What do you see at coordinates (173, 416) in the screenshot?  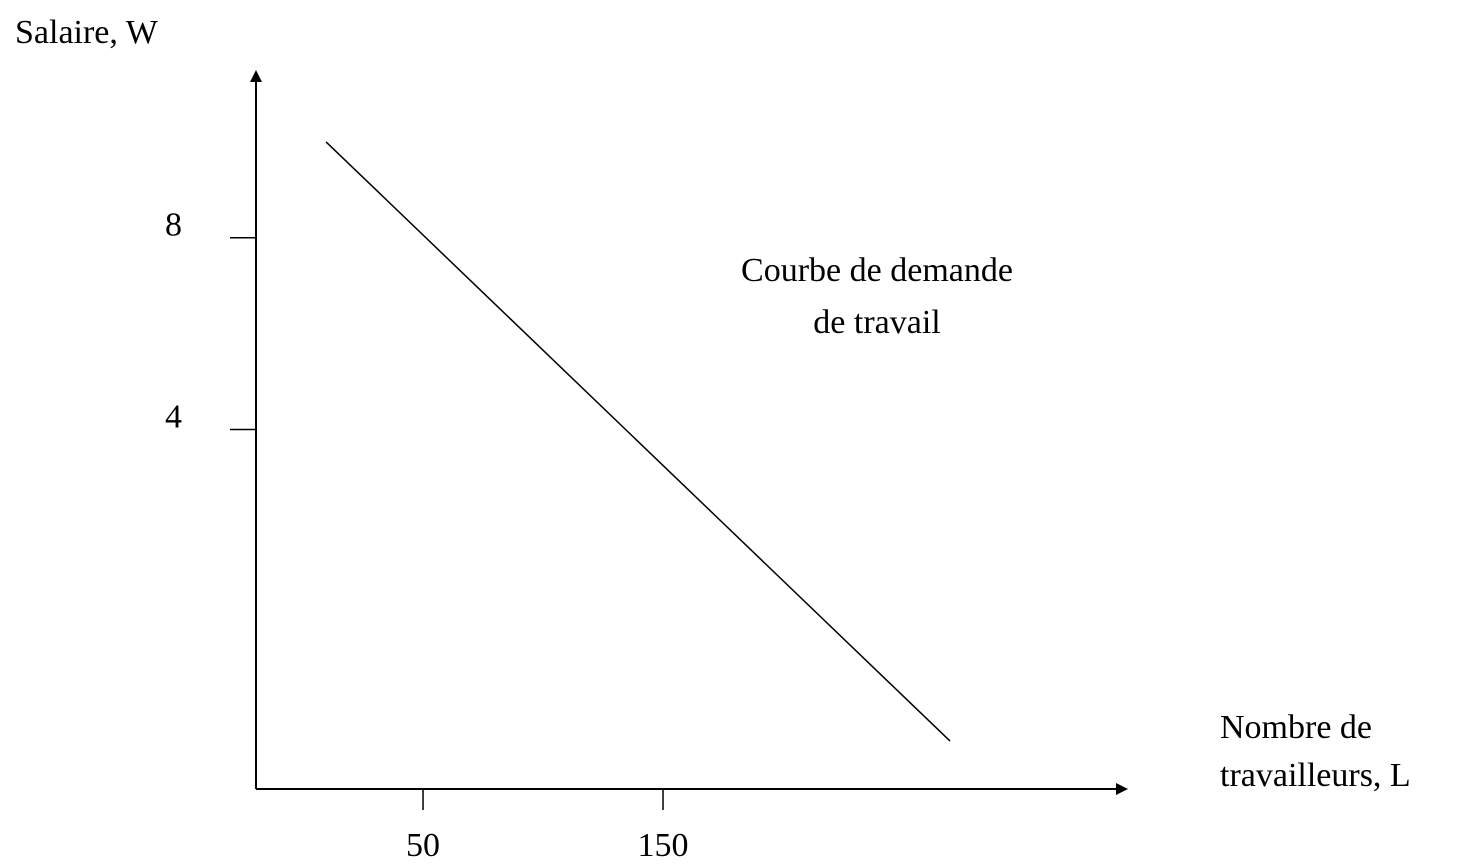 I see `y-tick-label: 4` at bounding box center [173, 416].